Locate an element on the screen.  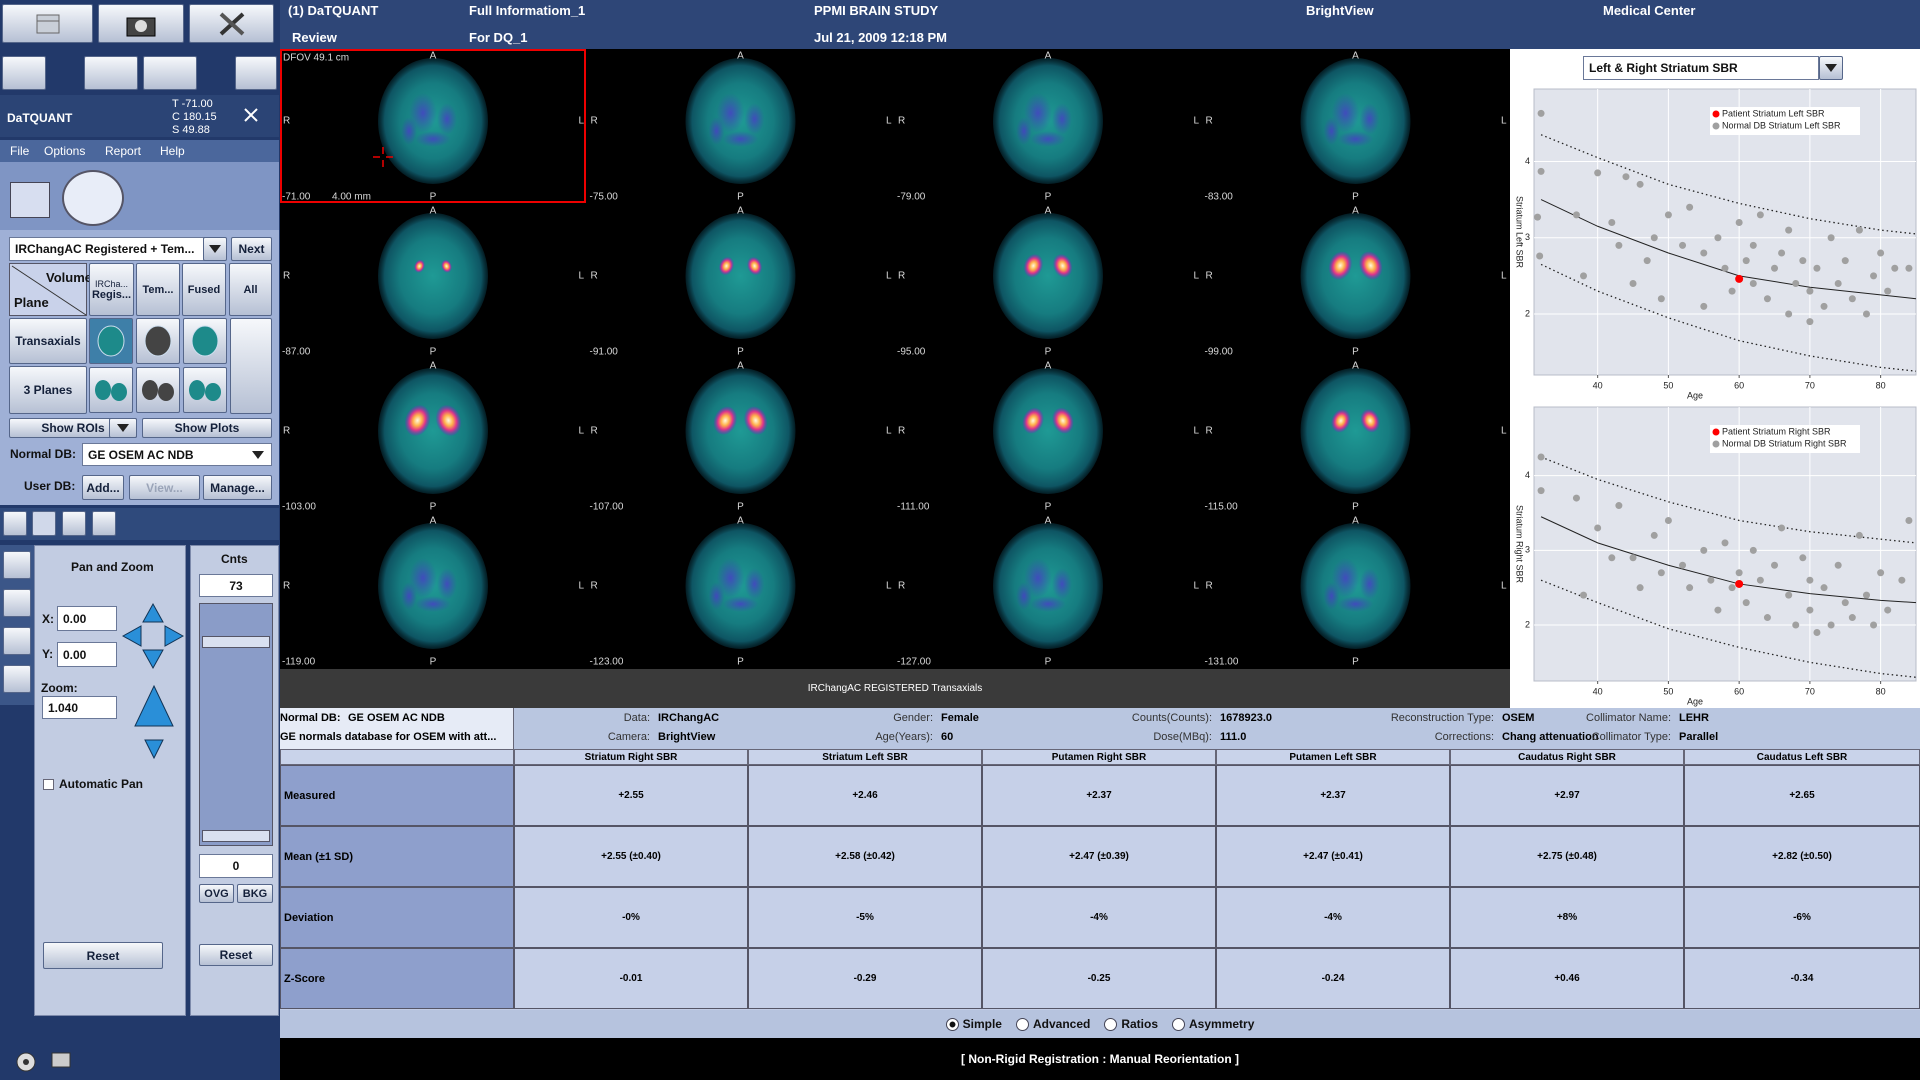
table-cell: -0% is located at coordinates (631, 917).